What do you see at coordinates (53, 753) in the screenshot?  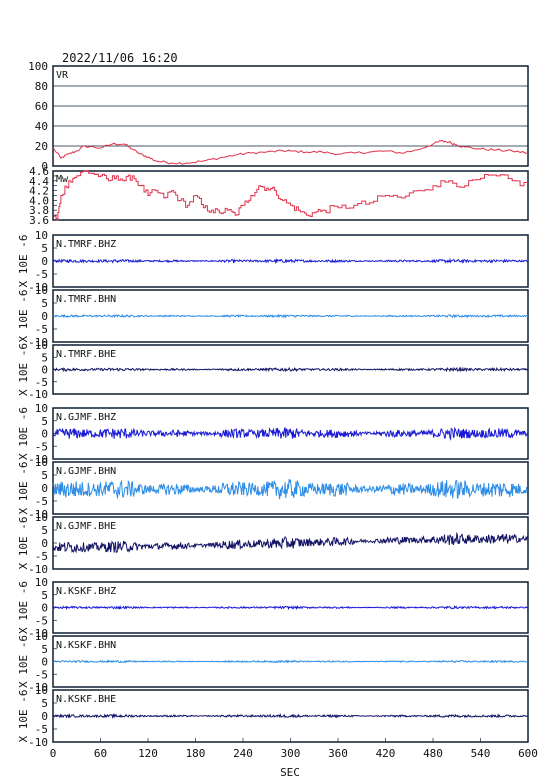 I see `x-tick-label: 0` at bounding box center [53, 753].